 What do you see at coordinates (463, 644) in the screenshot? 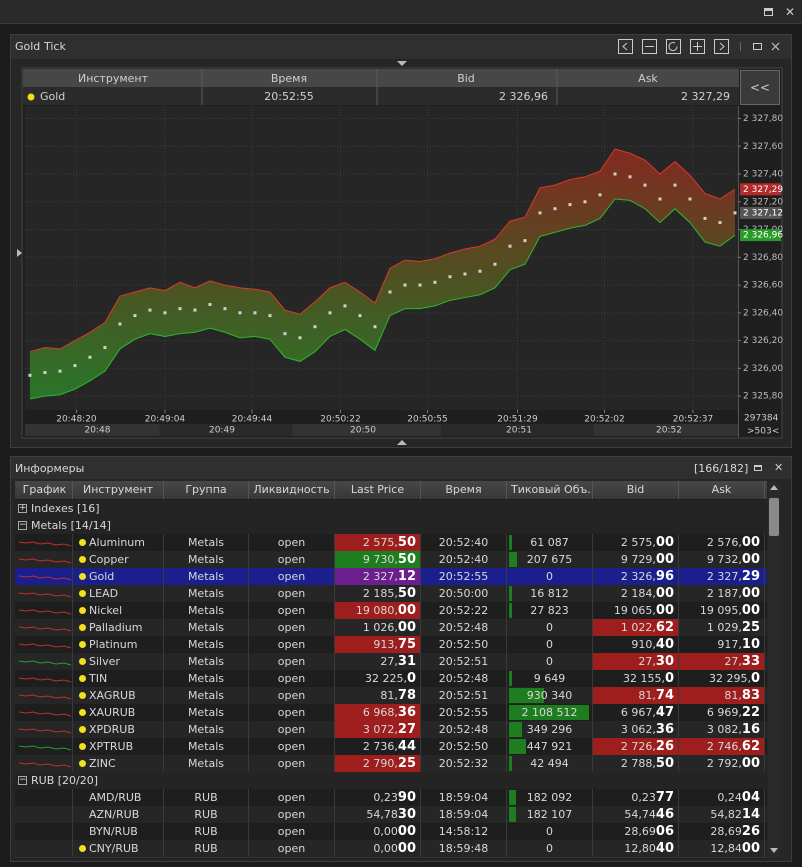
I see `time: 20:52:50` at bounding box center [463, 644].